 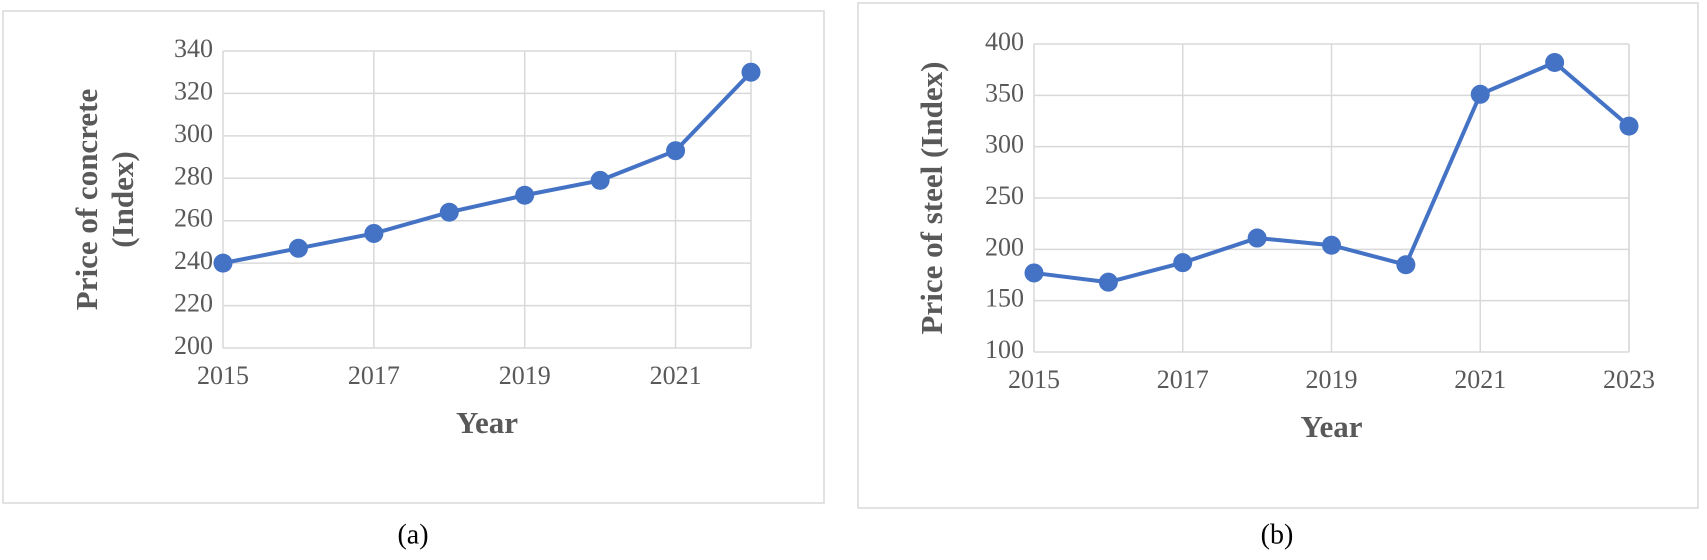 I want to click on y-tick-label: 220, so click(x=193, y=303).